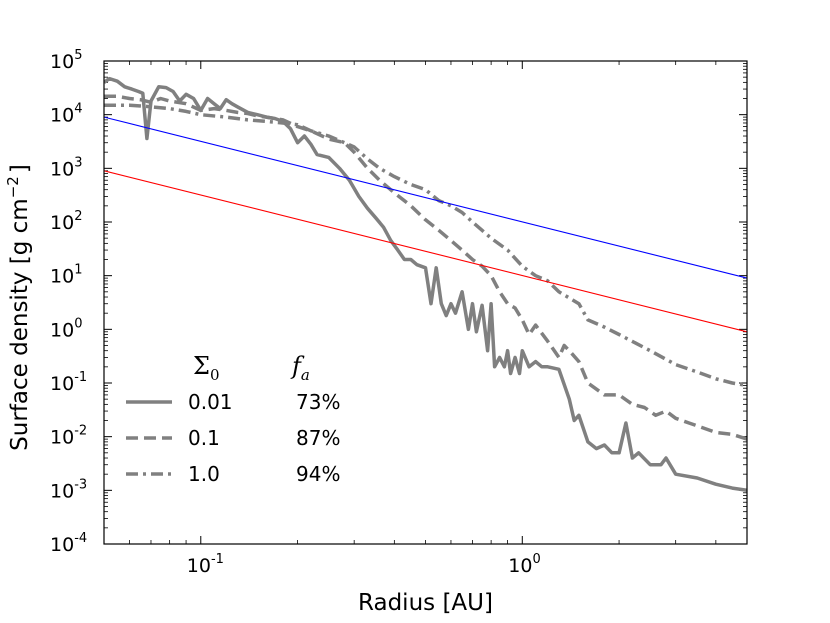 This screenshot has height=623, width=830. Describe the element at coordinates (204, 474) in the screenshot. I see `legend-sigma-value: 1.0` at that location.